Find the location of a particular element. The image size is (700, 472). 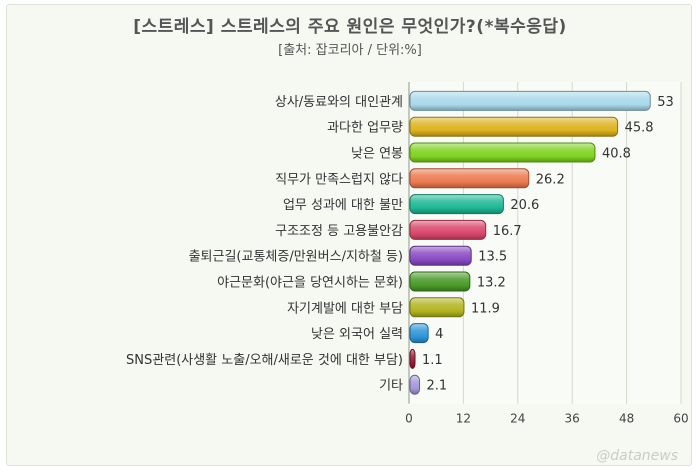

category-label: 낮은 연봉 is located at coordinates (377, 154).